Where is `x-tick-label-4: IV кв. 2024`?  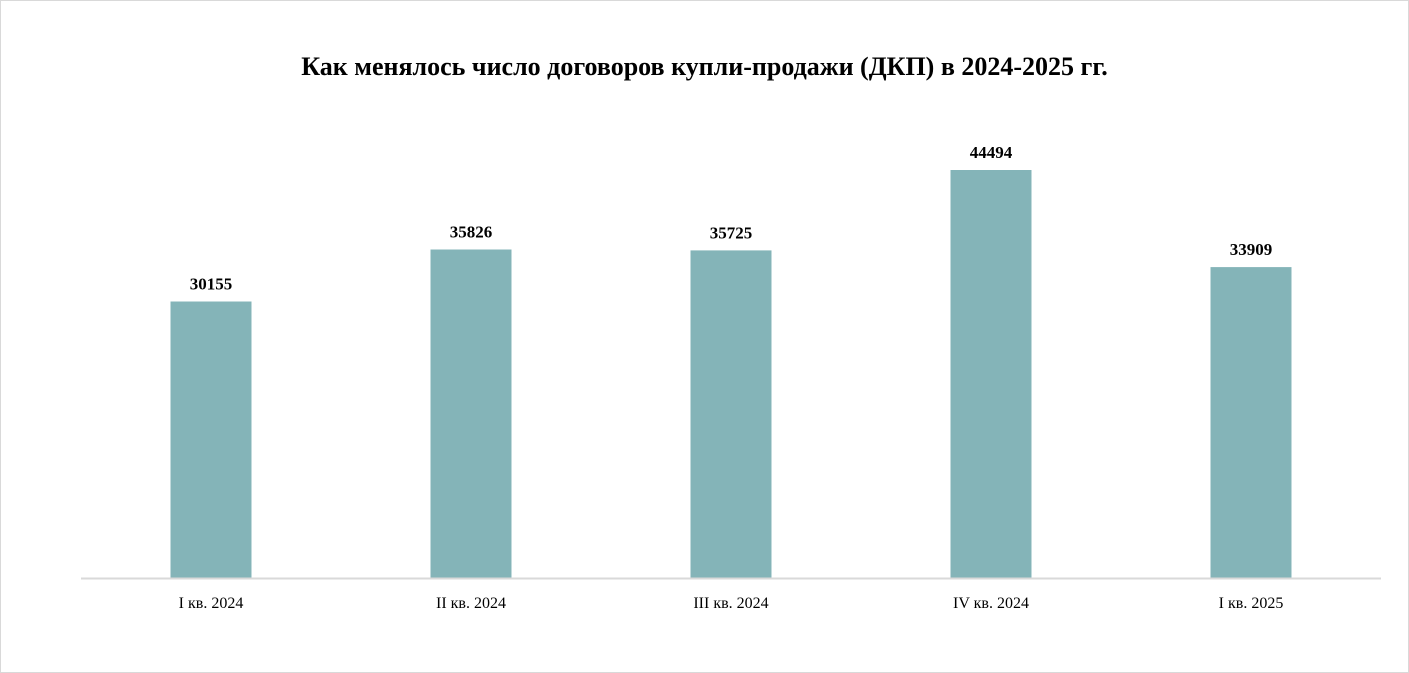
x-tick-label-4: IV кв. 2024 is located at coordinates (991, 603).